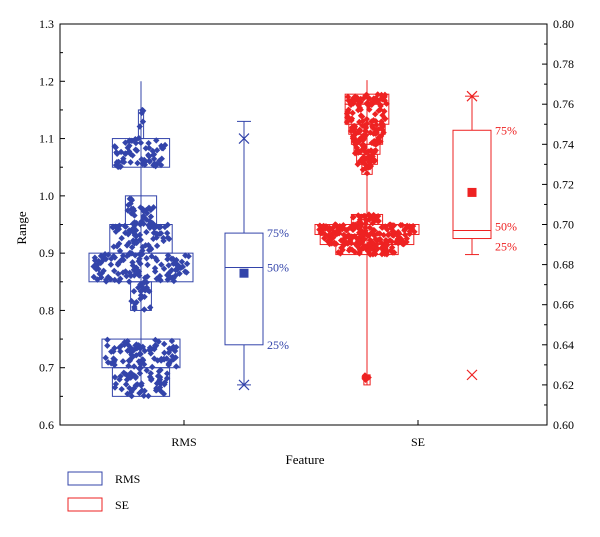 The height and width of the screenshot is (537, 600). I want to click on y-axis-title: Range, so click(21, 227).